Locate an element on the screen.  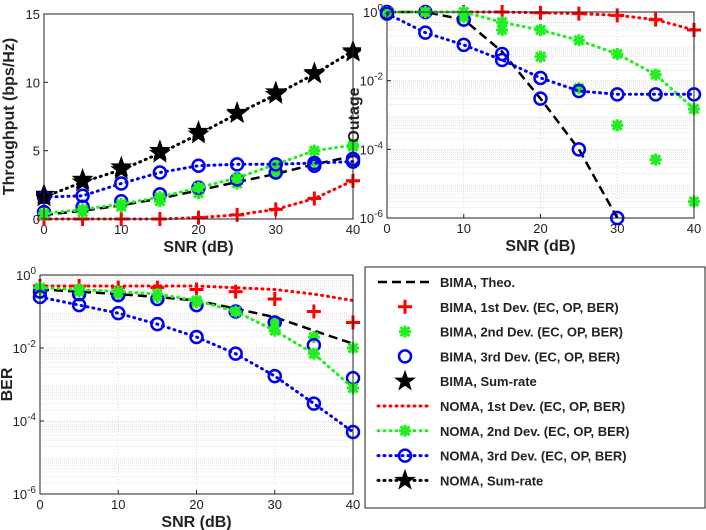
legend-entry: BIMA, 3rd Dev. (EC, OP, BER) is located at coordinates (508, 356).